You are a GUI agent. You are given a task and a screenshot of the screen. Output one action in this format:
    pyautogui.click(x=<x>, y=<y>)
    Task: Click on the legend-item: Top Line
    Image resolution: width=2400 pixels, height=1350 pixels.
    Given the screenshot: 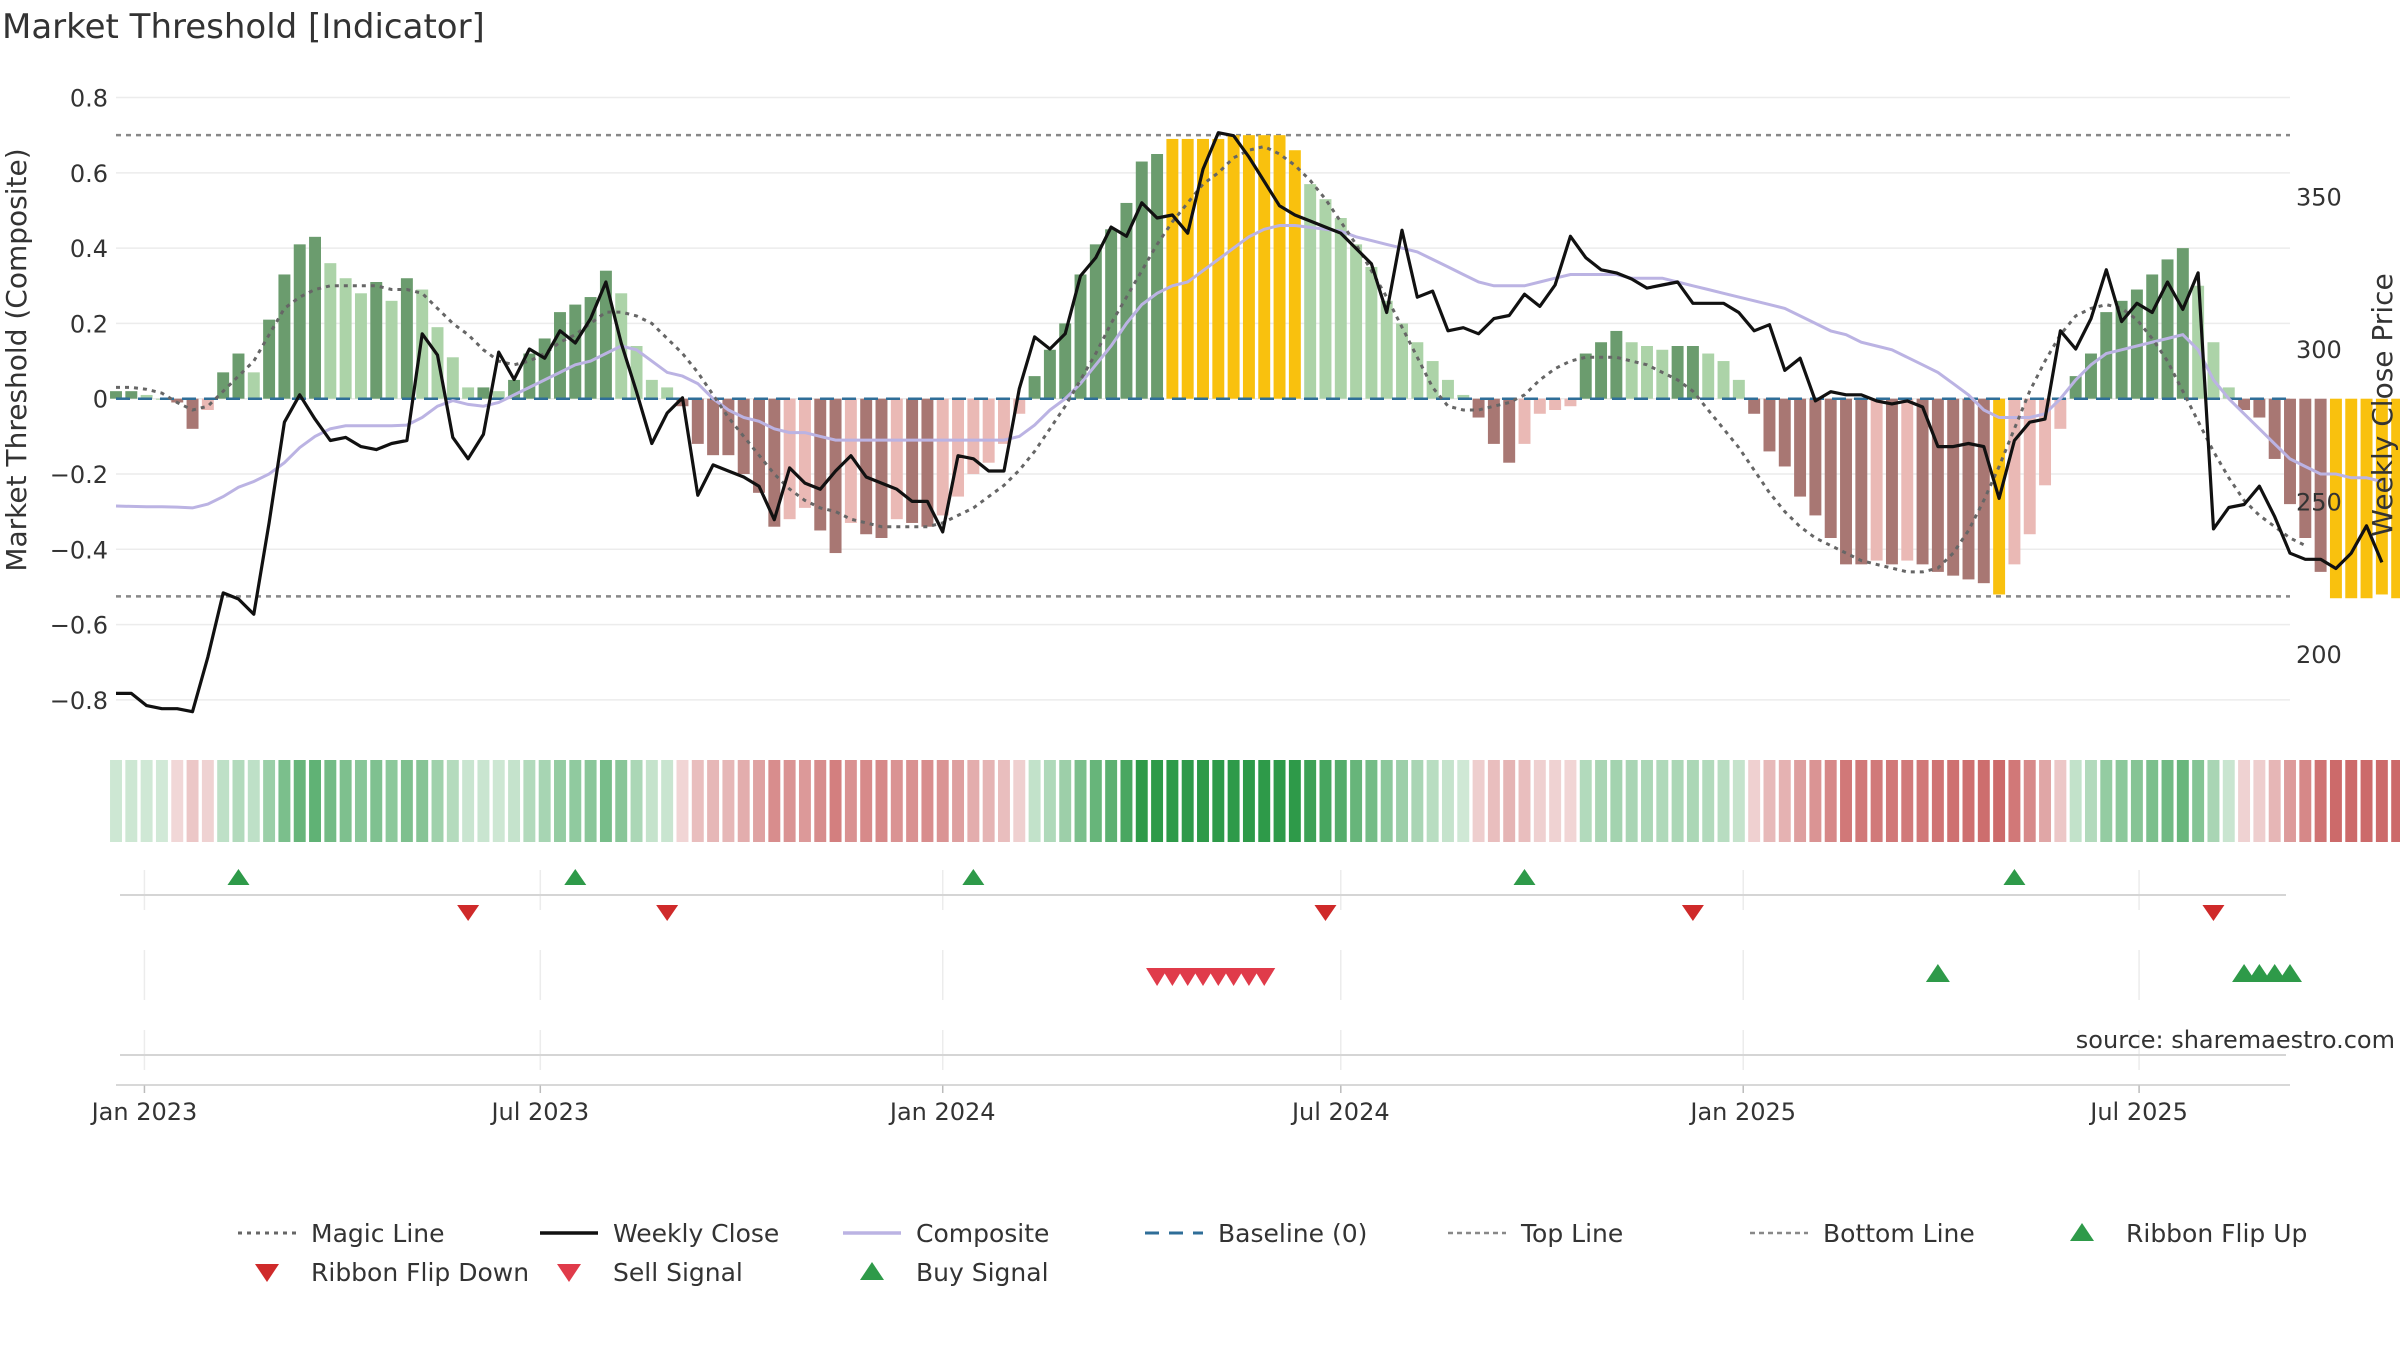 What is the action you would take?
    pyautogui.click(x=1535, y=1233)
    